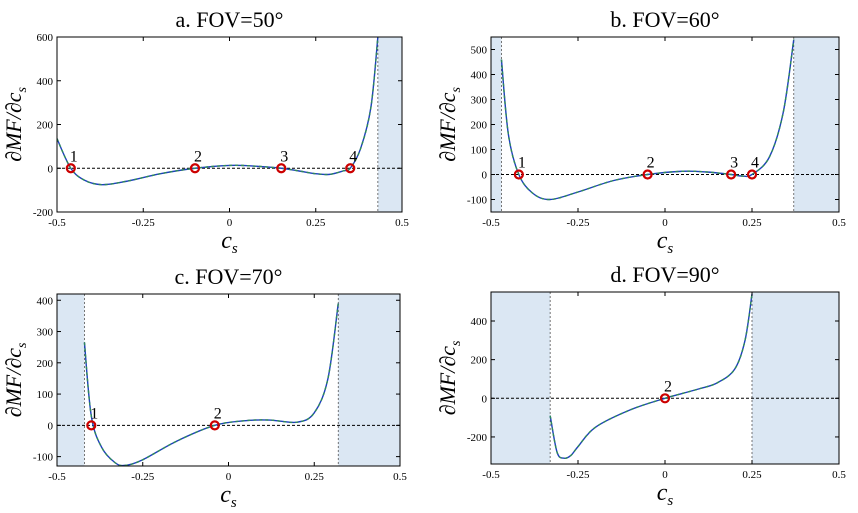 The width and height of the screenshot is (858, 513). Describe the element at coordinates (229, 276) in the screenshot. I see `chart-title: c. FOV=70°` at that location.